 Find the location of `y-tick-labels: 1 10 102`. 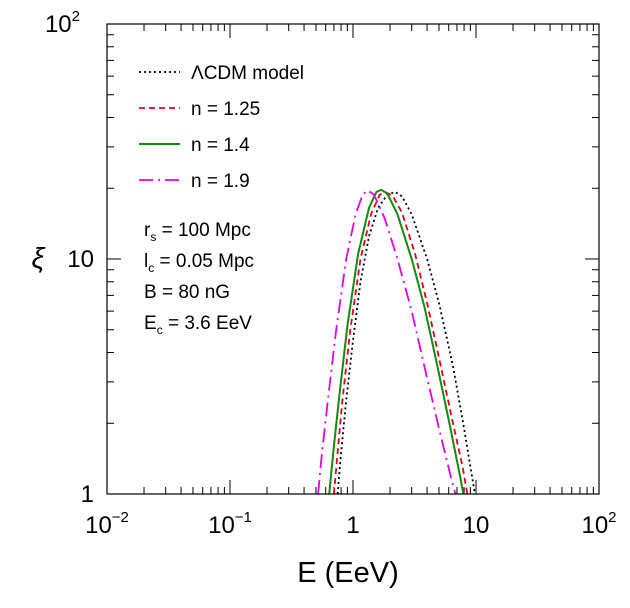

y-tick-labels: 1 10 102 is located at coordinates (69, 258).